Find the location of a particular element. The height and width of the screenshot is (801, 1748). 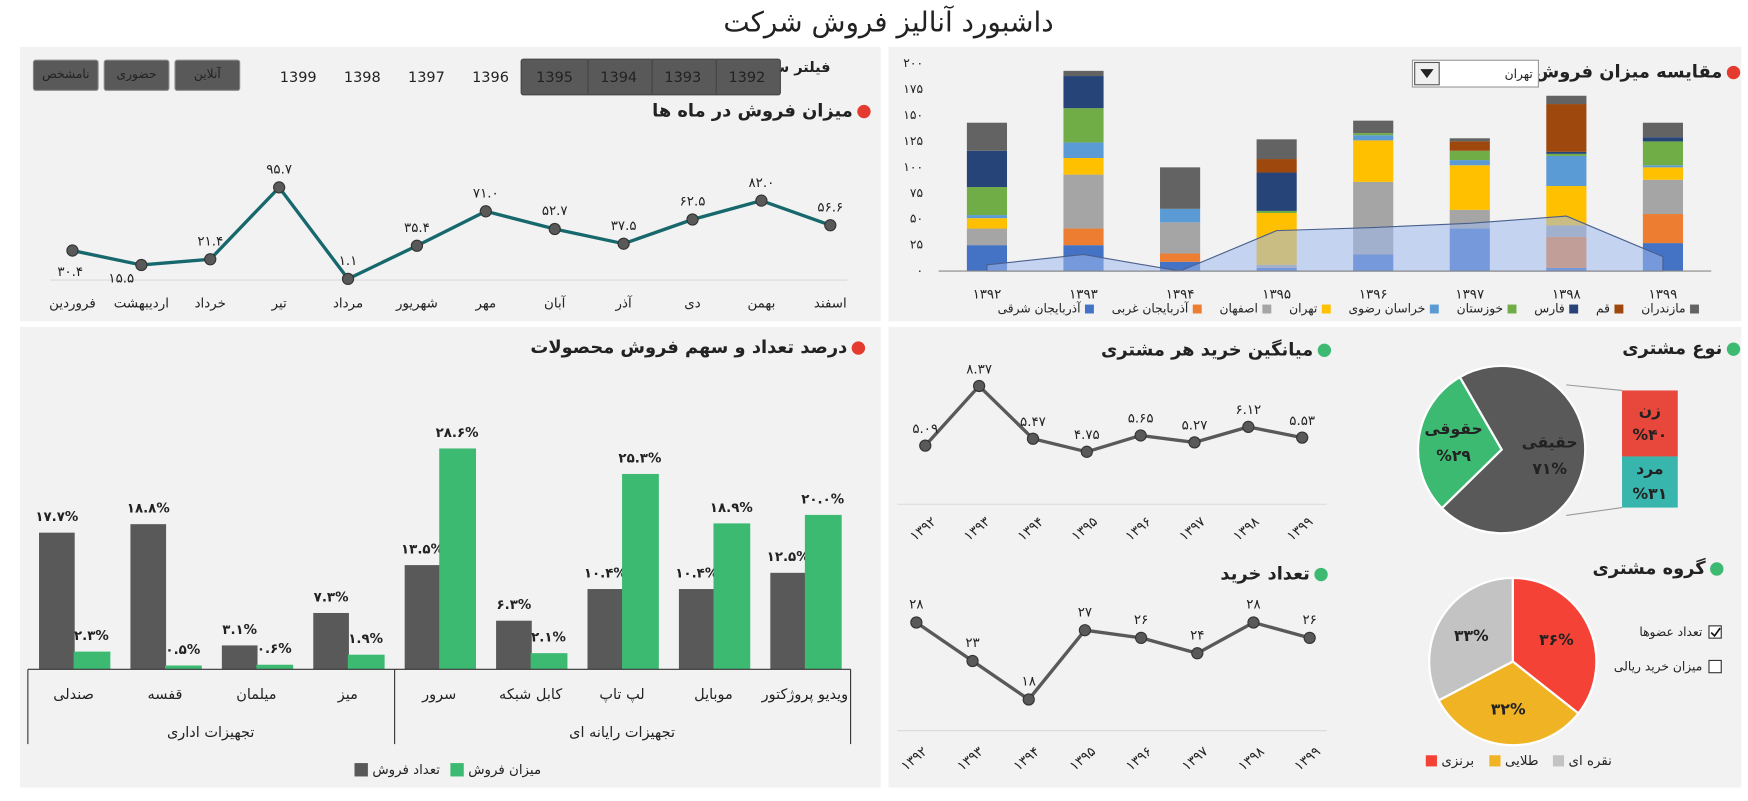

y-tick-label: ۱۷۵ is located at coordinates (913, 89).